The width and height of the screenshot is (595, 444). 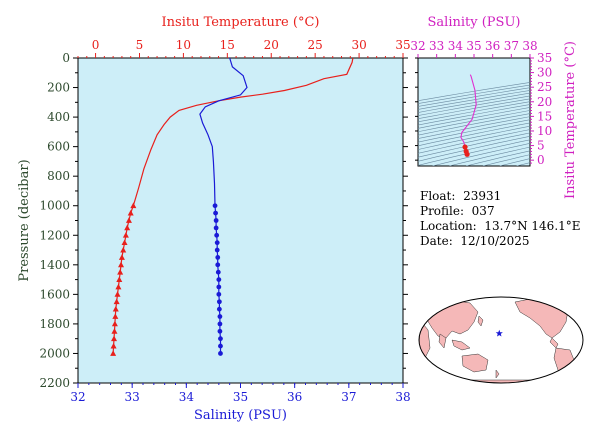 I want to click on profile-info-row: Profile: 037, so click(x=457, y=211).